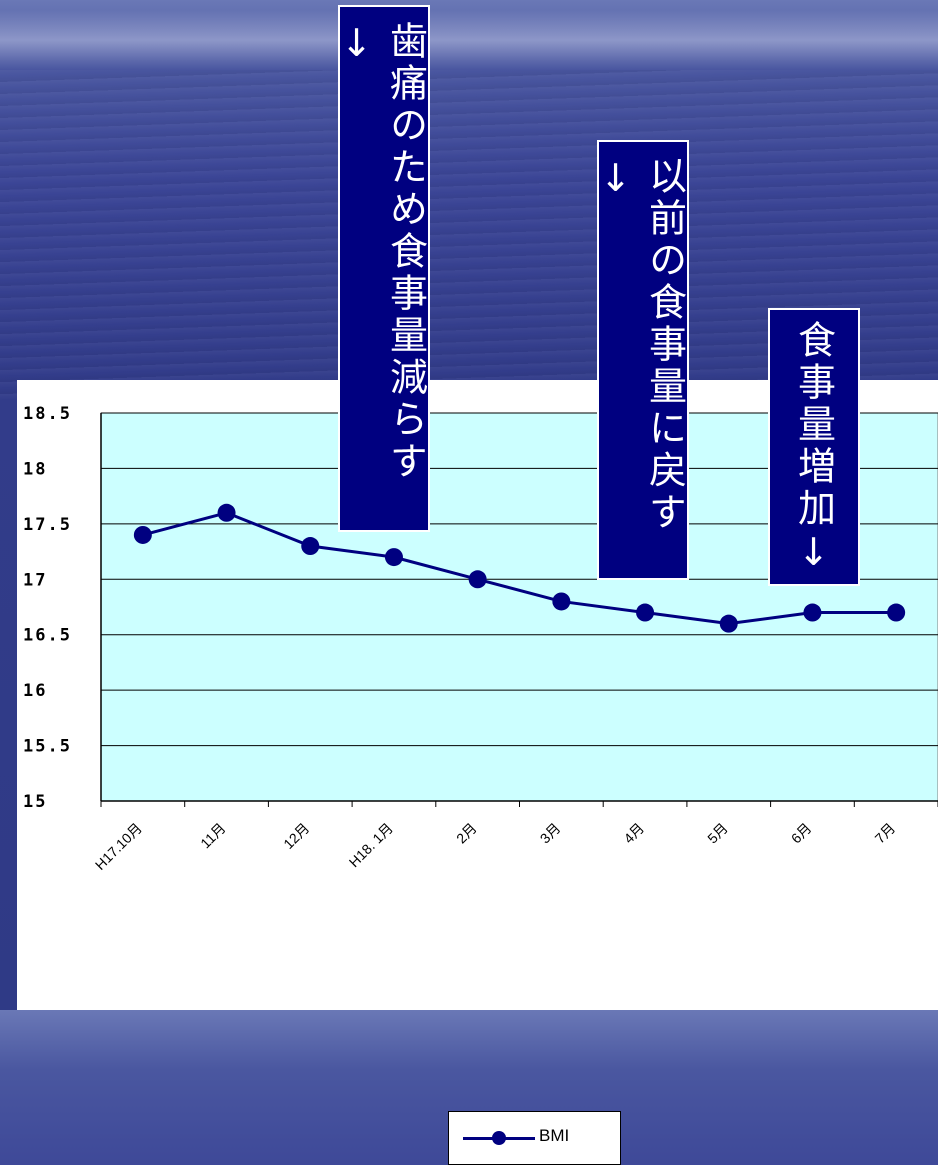  Describe the element at coordinates (717, 833) in the screenshot. I see `x-tick-label: 5月` at that location.